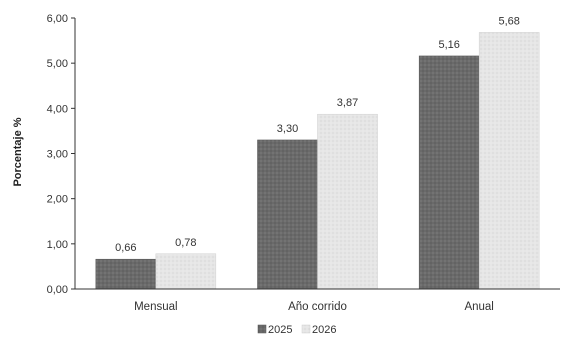  I want to click on legend-label-2025: 2025, so click(280, 330).